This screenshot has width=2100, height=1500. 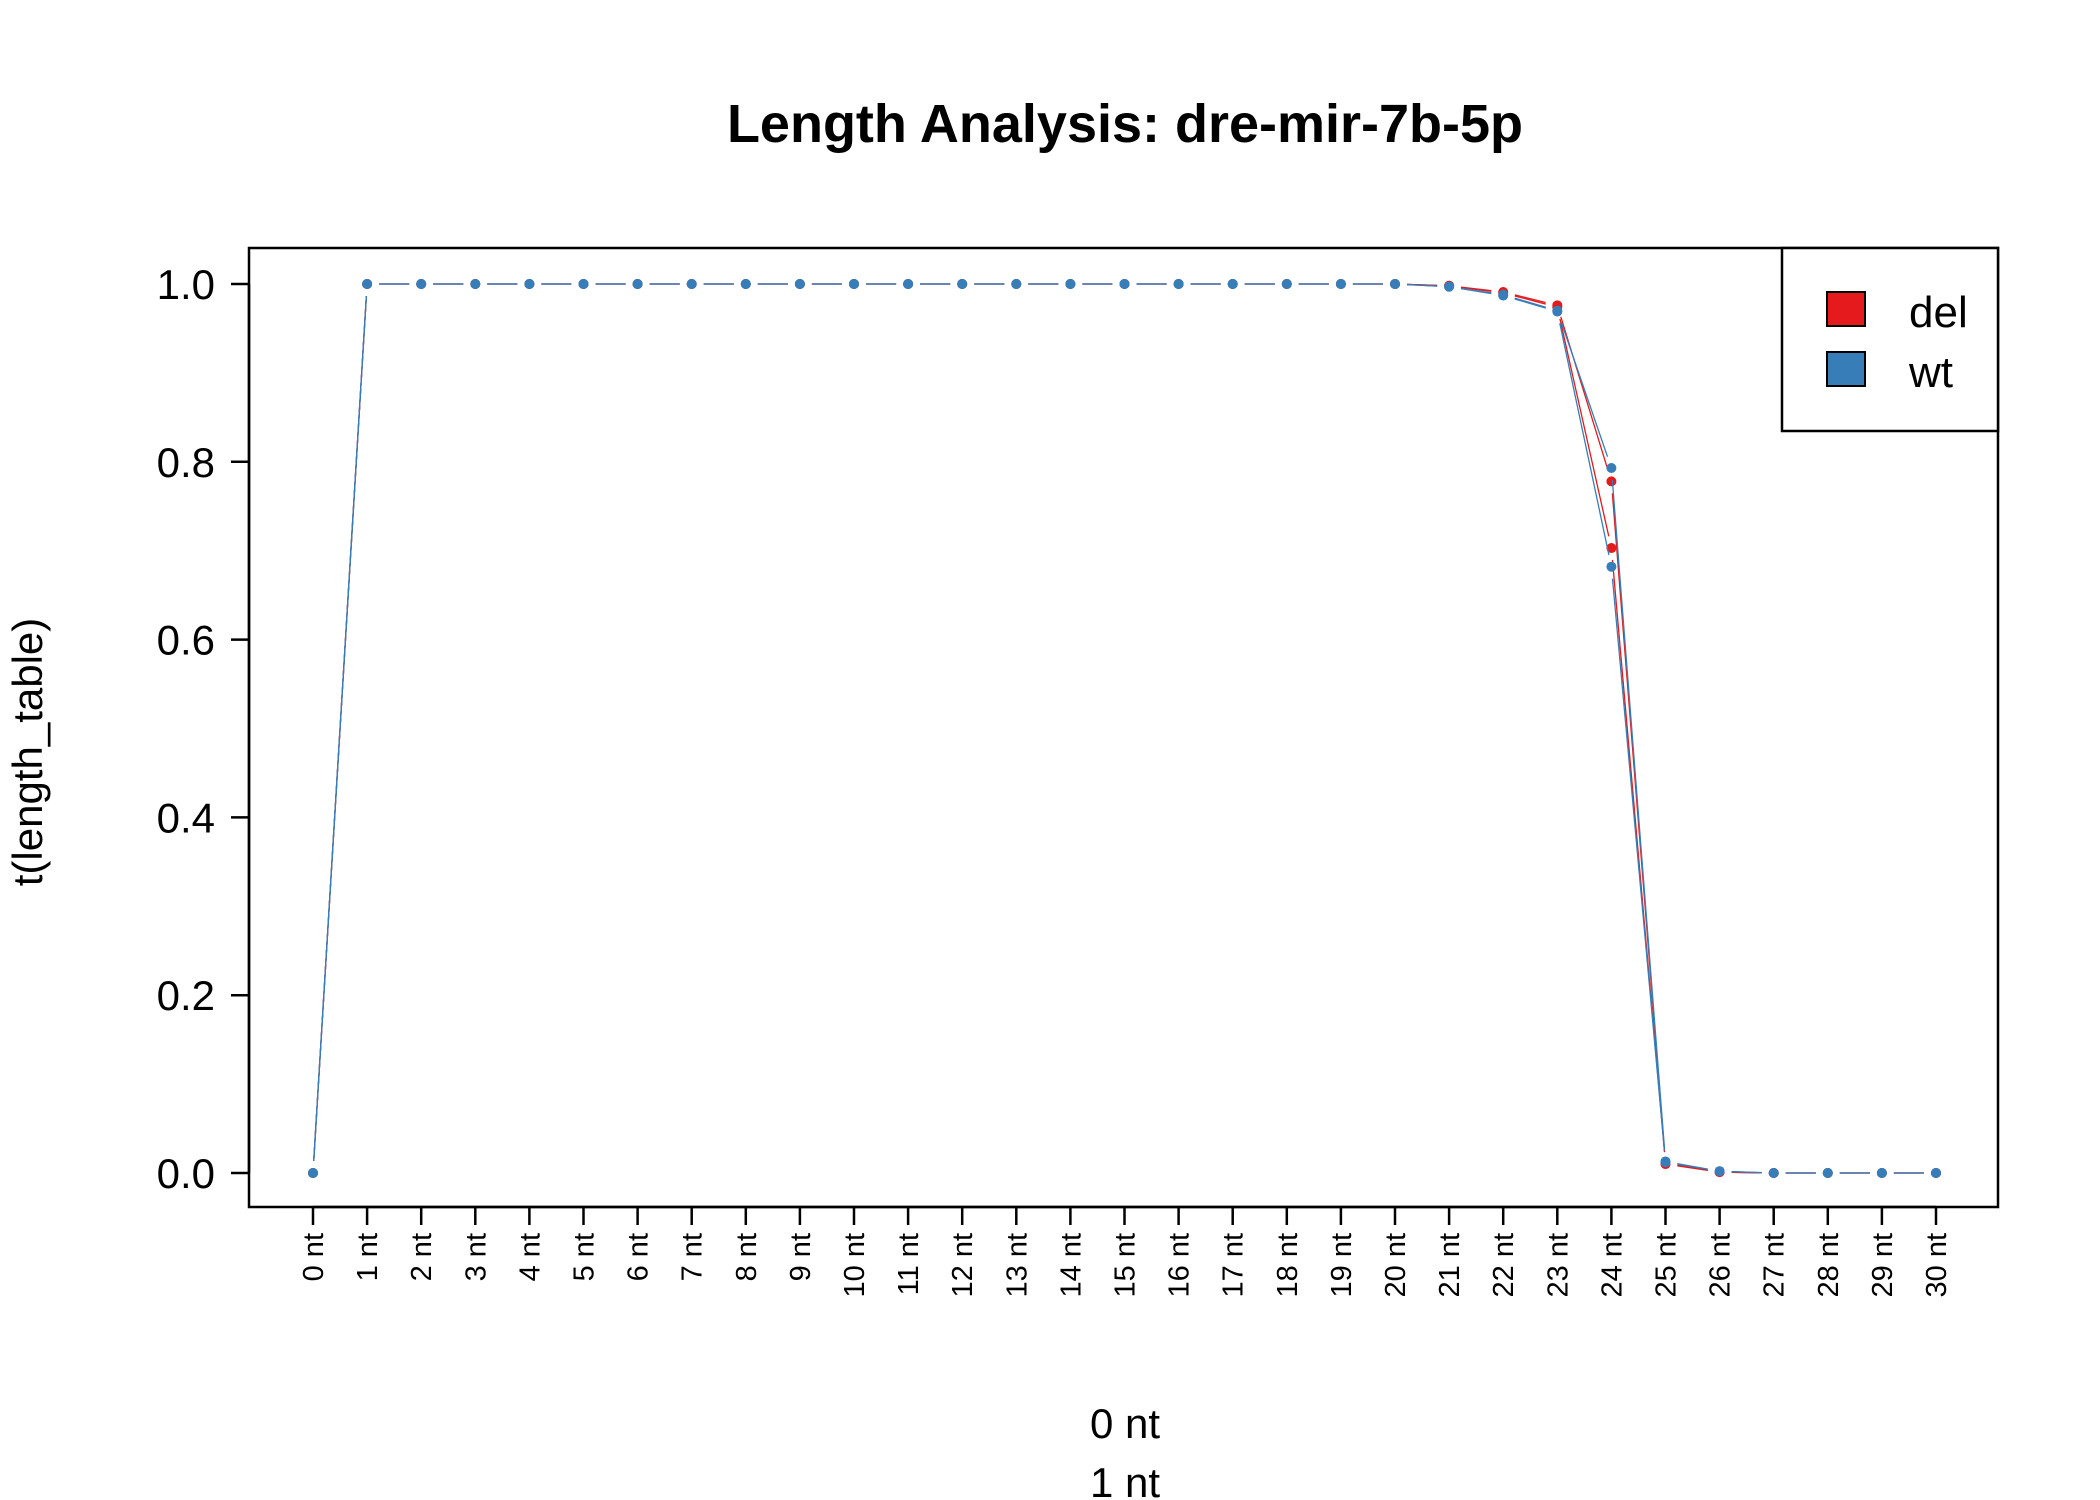 I want to click on x-axis-label-line1: 0 nt, so click(x=1125, y=1423).